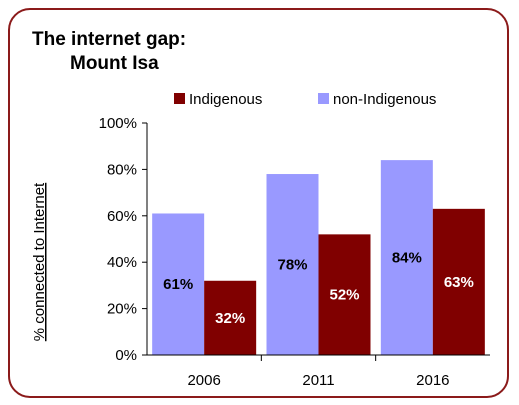 The width and height of the screenshot is (519, 405). I want to click on data-label: 63%, so click(459, 282).